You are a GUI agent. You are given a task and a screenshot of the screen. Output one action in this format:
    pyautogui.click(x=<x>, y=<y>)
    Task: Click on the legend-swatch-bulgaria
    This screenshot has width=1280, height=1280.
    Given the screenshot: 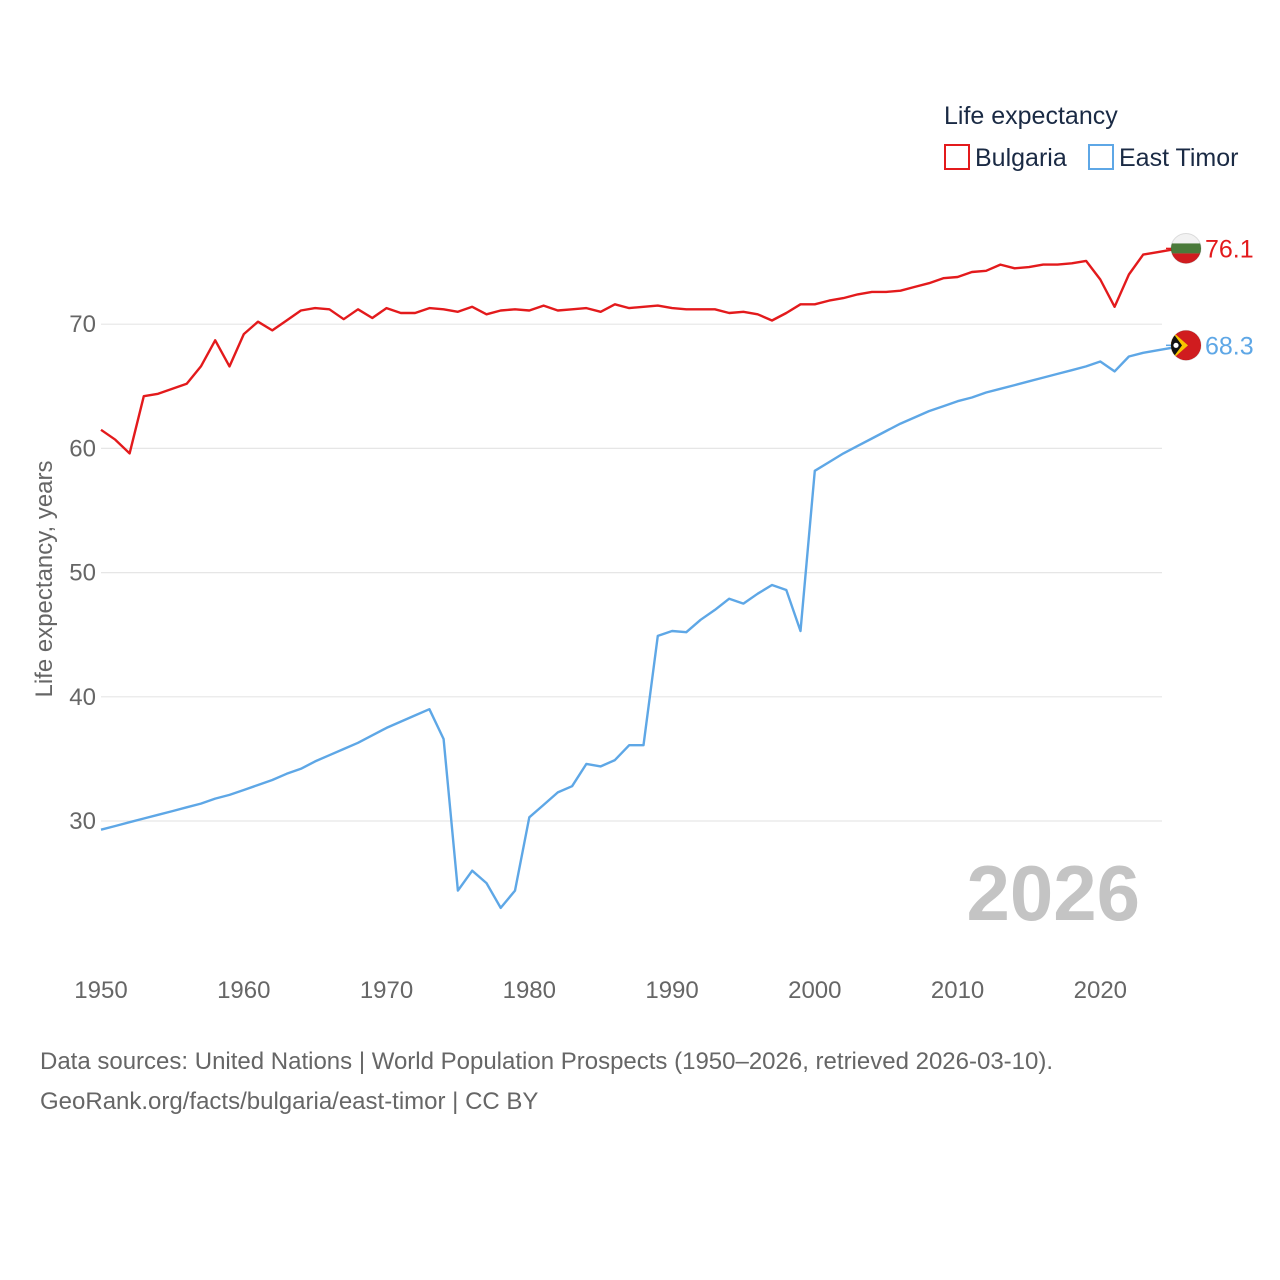 What is the action you would take?
    pyautogui.click(x=957, y=157)
    